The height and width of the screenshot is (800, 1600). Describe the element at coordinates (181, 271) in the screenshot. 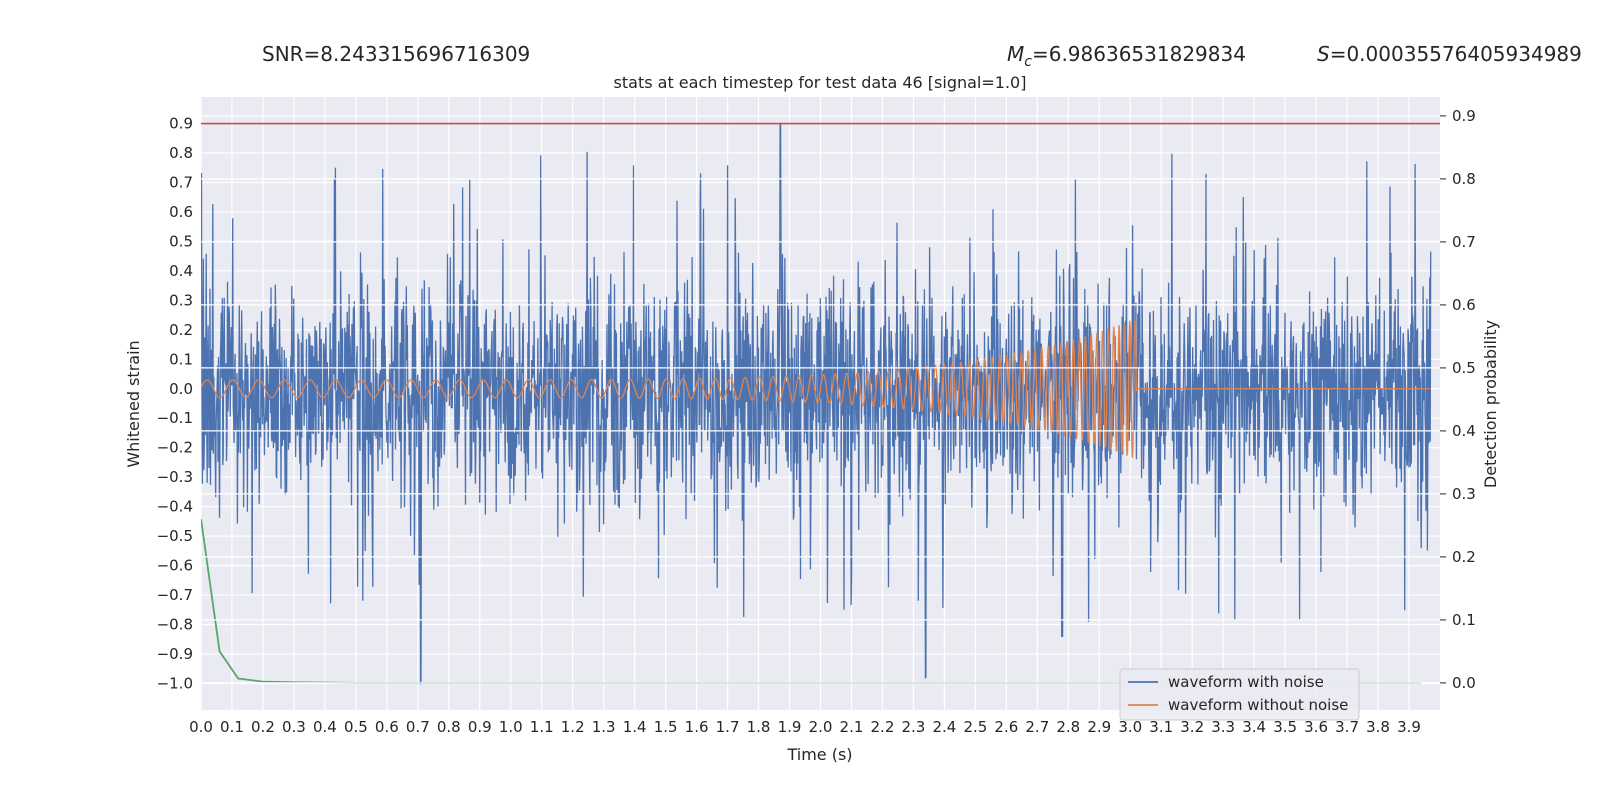

I see `left-y-tick-label: 0.4` at that location.